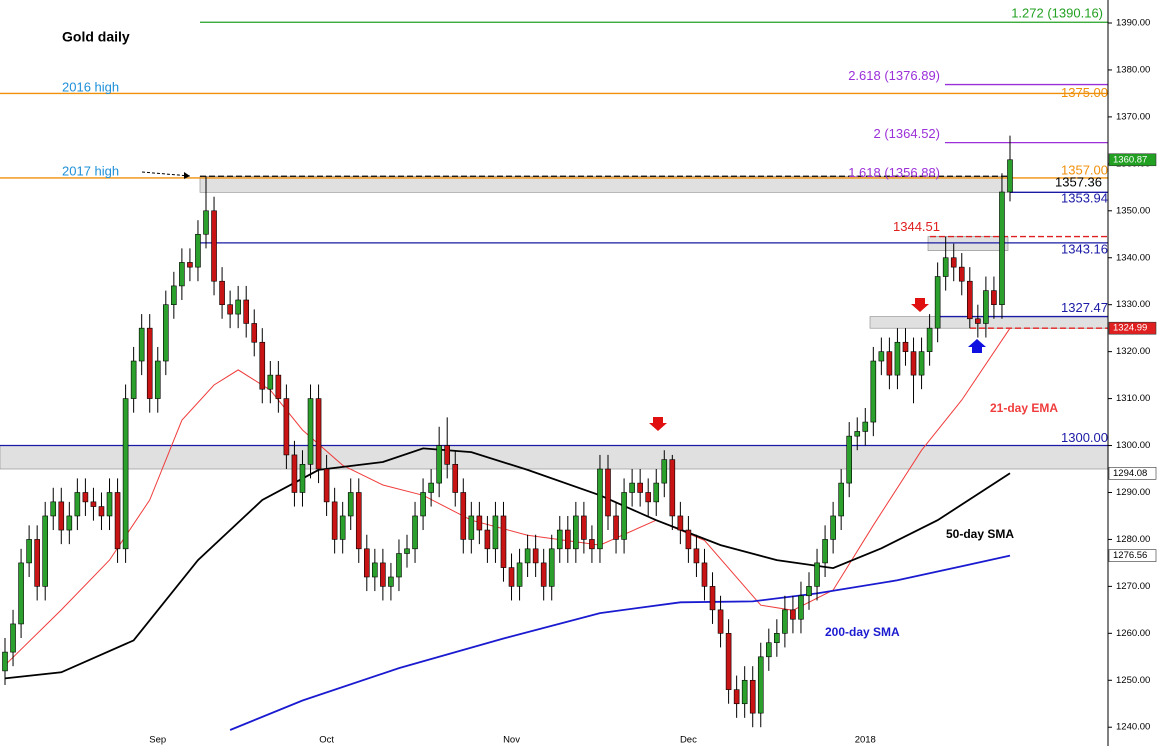  Describe the element at coordinates (511, 740) in the screenshot. I see `x-tick-label: Nov` at that location.